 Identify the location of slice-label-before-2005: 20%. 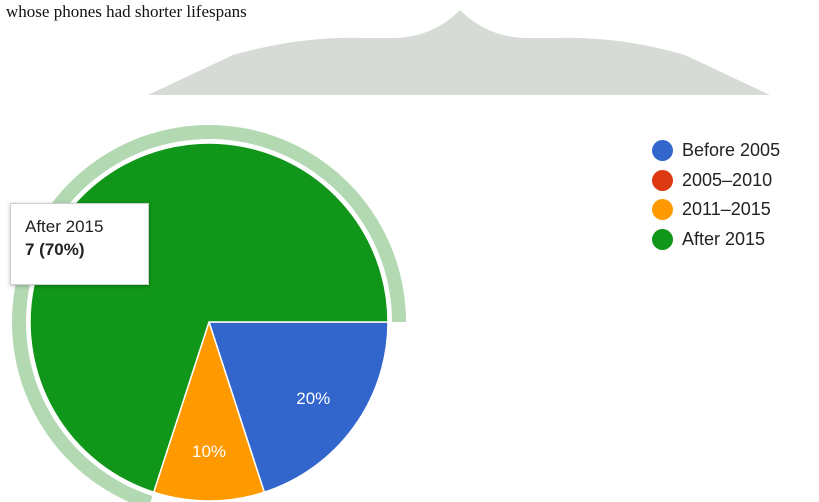
(313, 398).